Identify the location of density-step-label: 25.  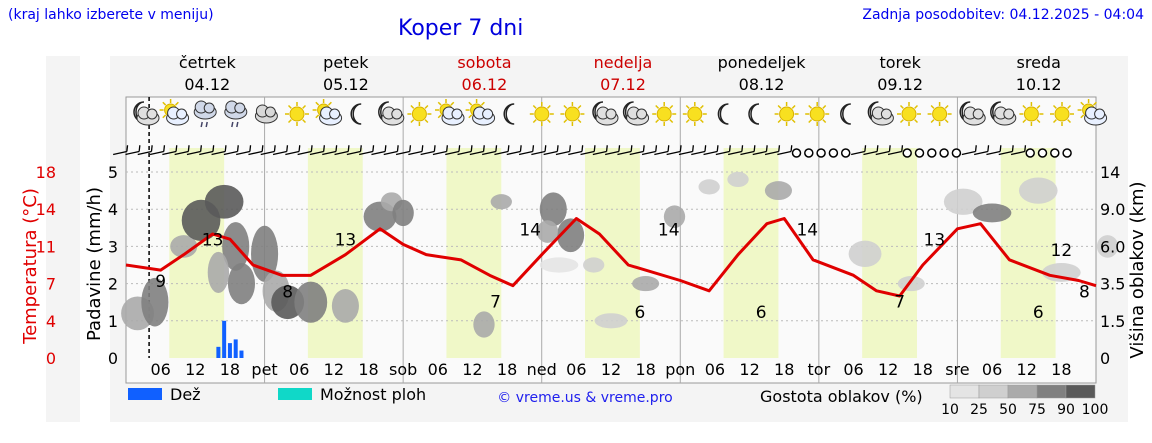
(979, 410).